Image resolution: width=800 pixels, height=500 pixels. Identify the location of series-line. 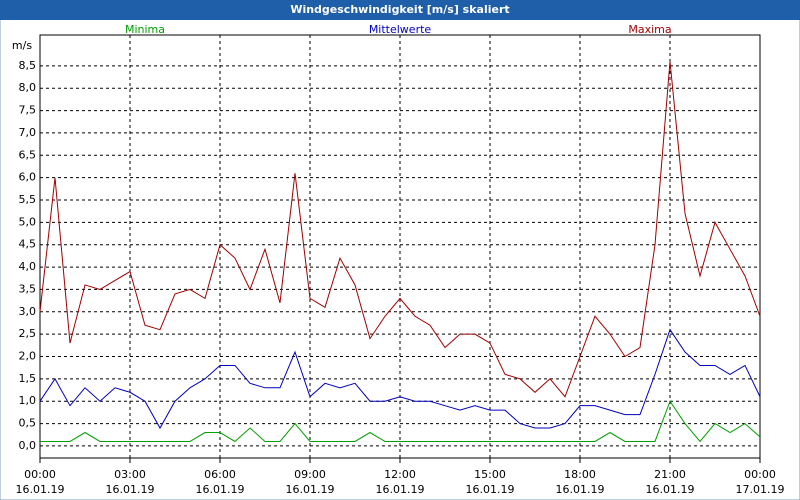
(400, 421).